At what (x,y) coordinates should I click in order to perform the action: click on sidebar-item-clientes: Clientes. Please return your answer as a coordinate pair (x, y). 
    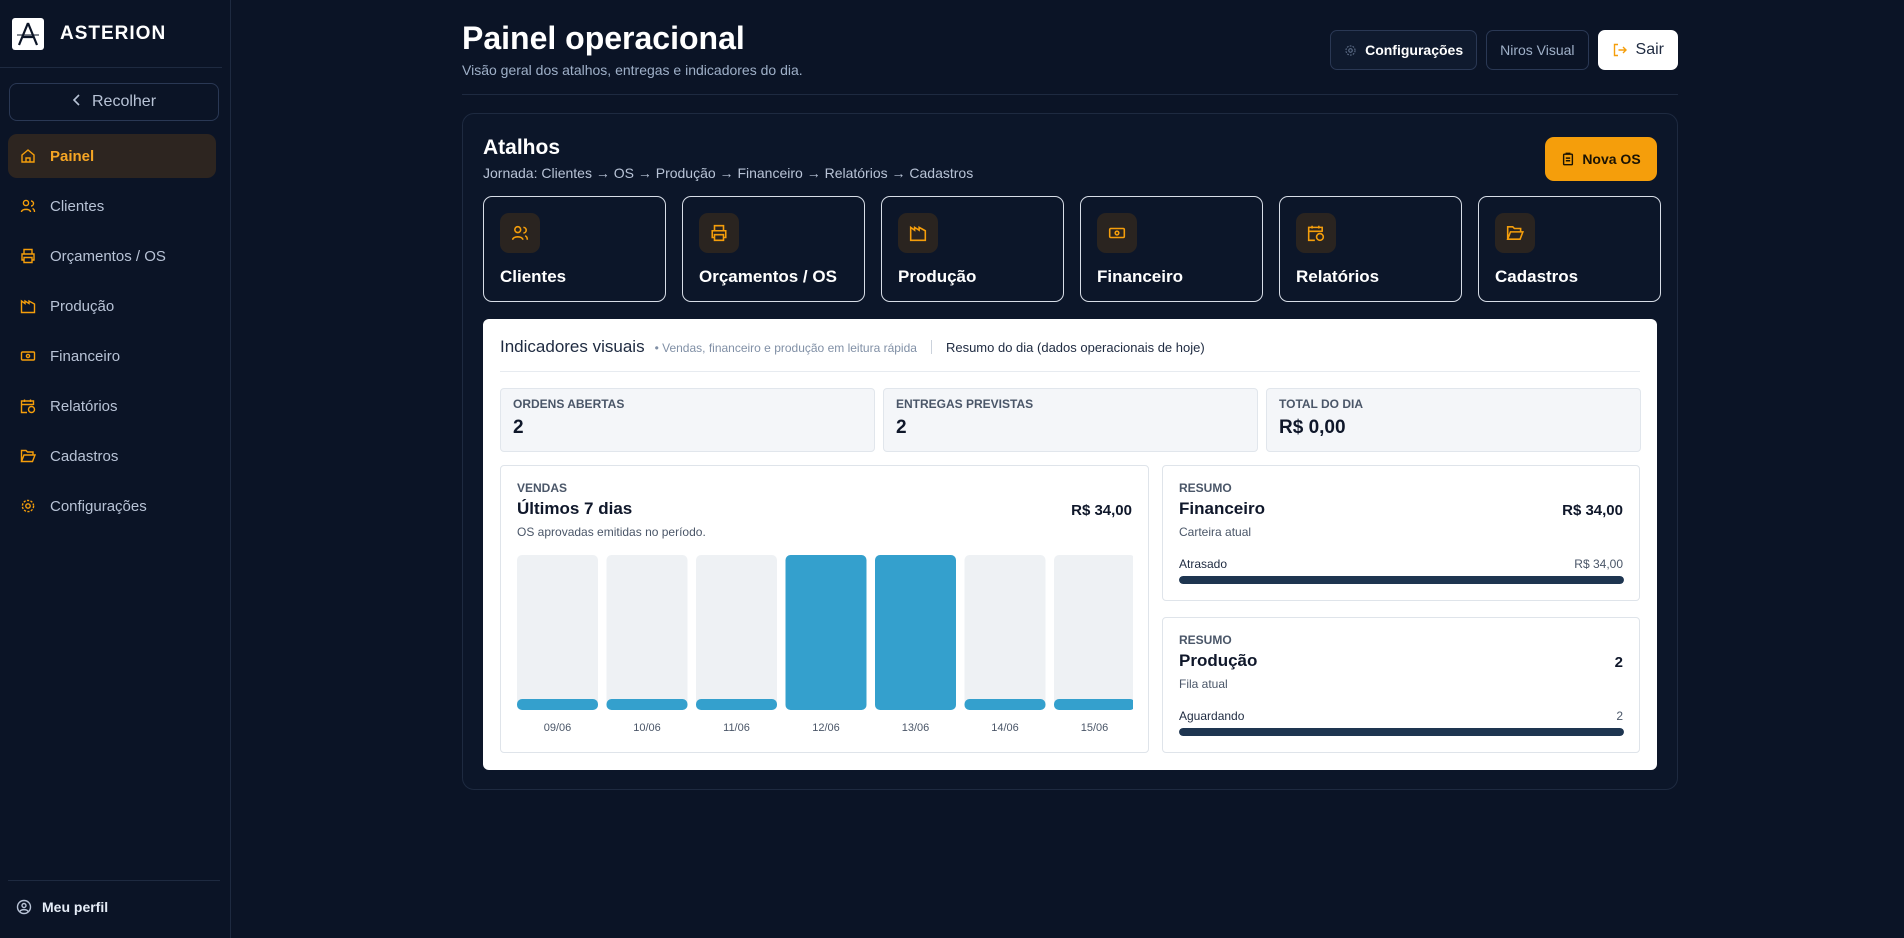
    Looking at the image, I should click on (112, 206).